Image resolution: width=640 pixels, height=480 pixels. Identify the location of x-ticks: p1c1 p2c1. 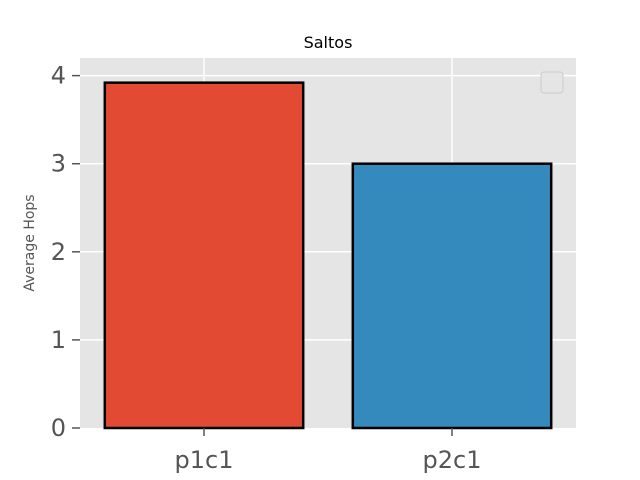
(328, 451).